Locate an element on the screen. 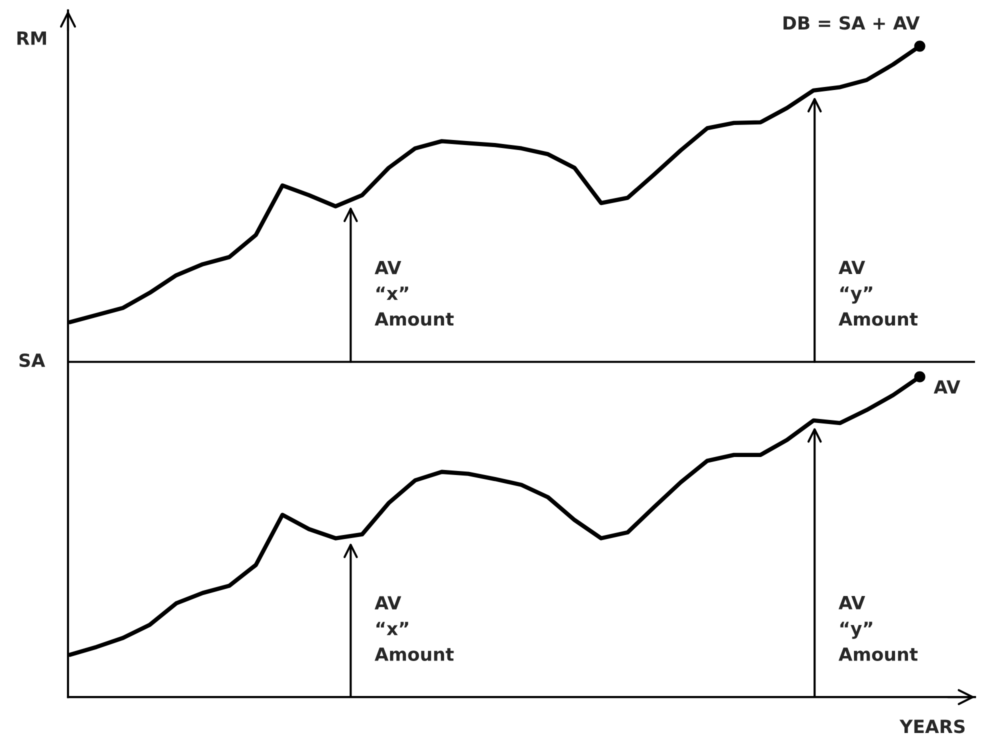 The width and height of the screenshot is (1000, 740). x-axis-title: YEARS is located at coordinates (932, 727).